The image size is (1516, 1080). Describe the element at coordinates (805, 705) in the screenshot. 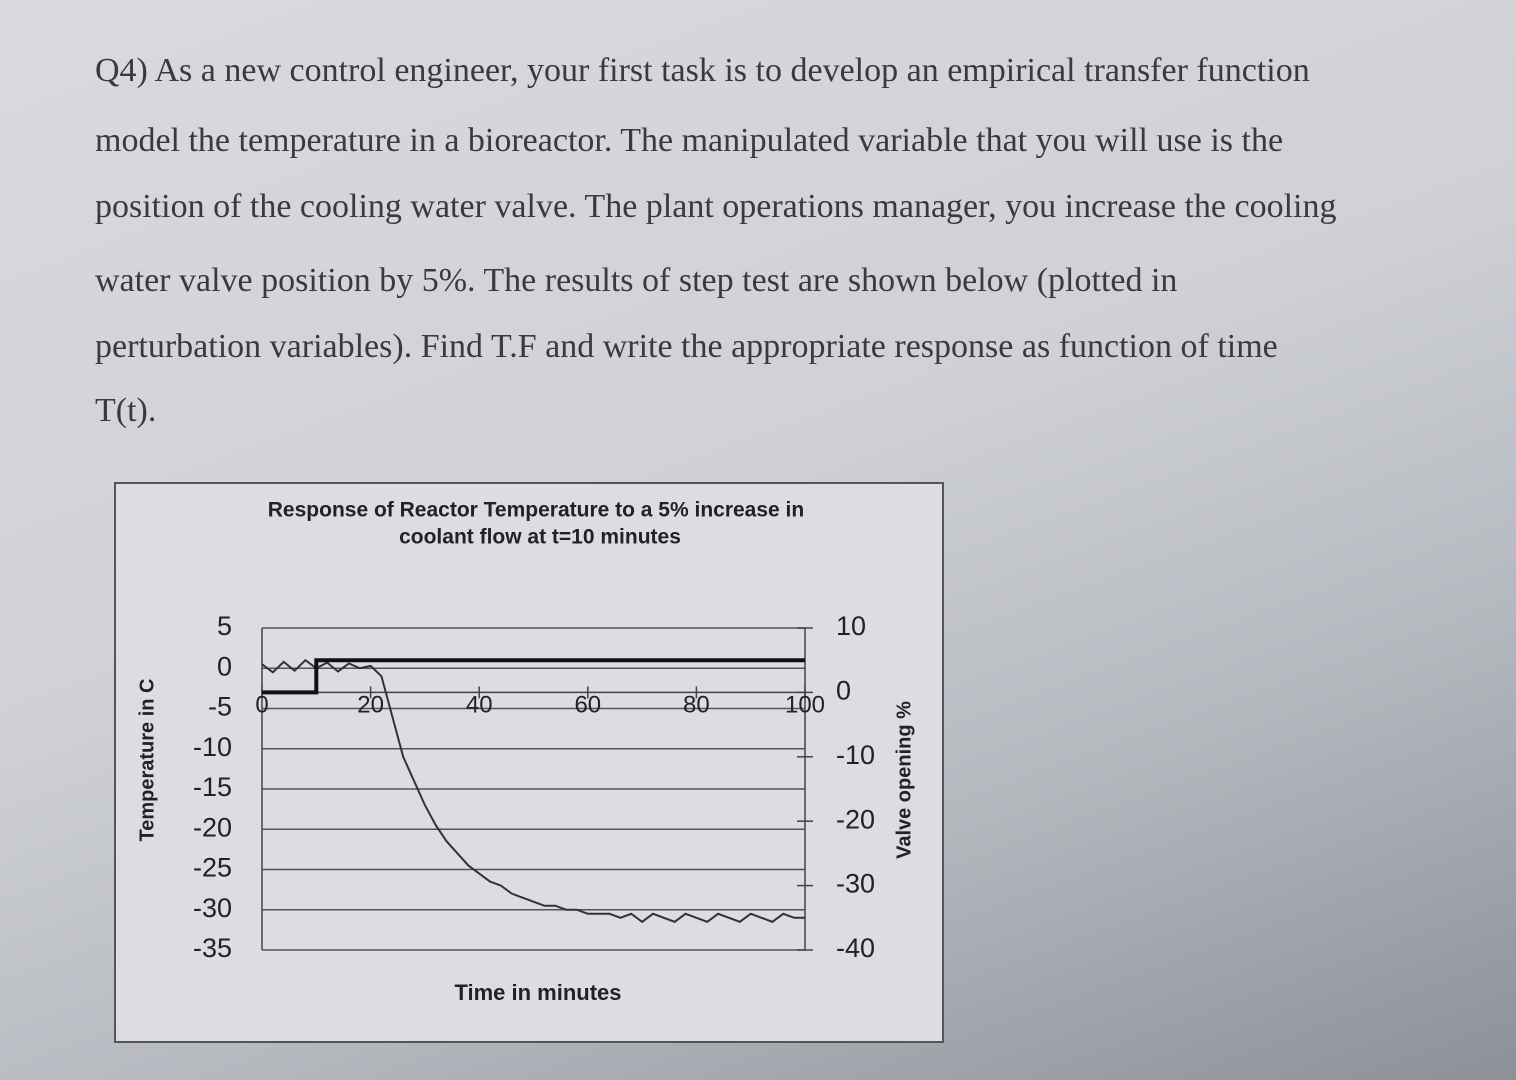

I see `x-tick-label: 100` at that location.